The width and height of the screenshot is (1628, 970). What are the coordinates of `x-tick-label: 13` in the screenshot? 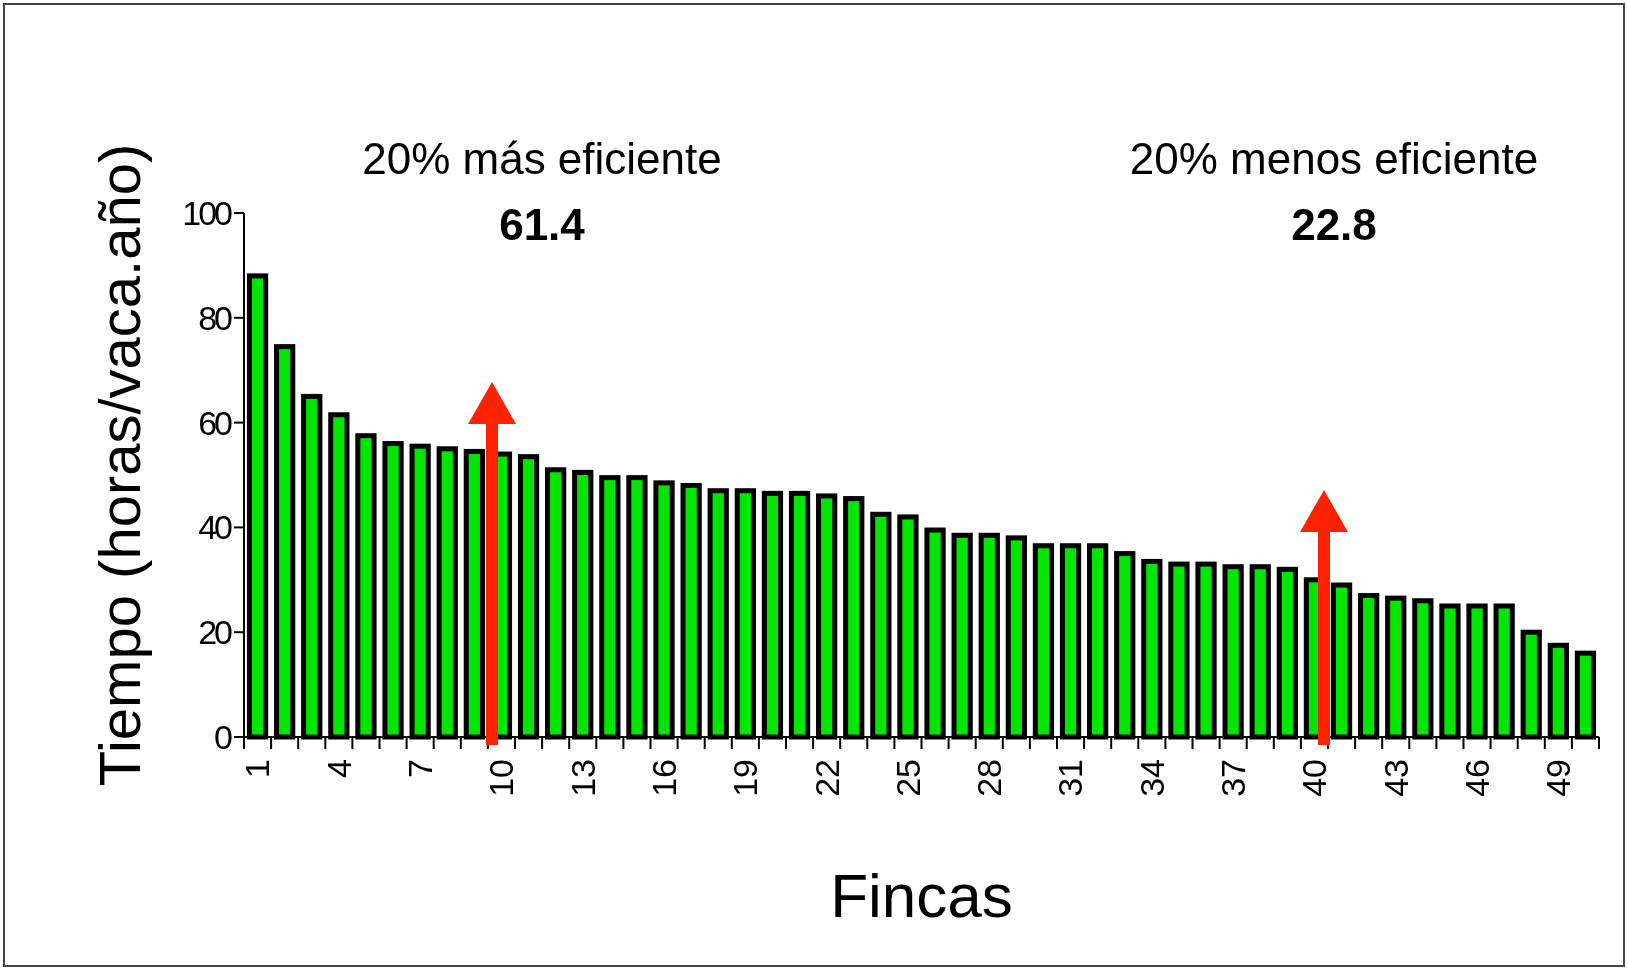 It's located at (582, 778).